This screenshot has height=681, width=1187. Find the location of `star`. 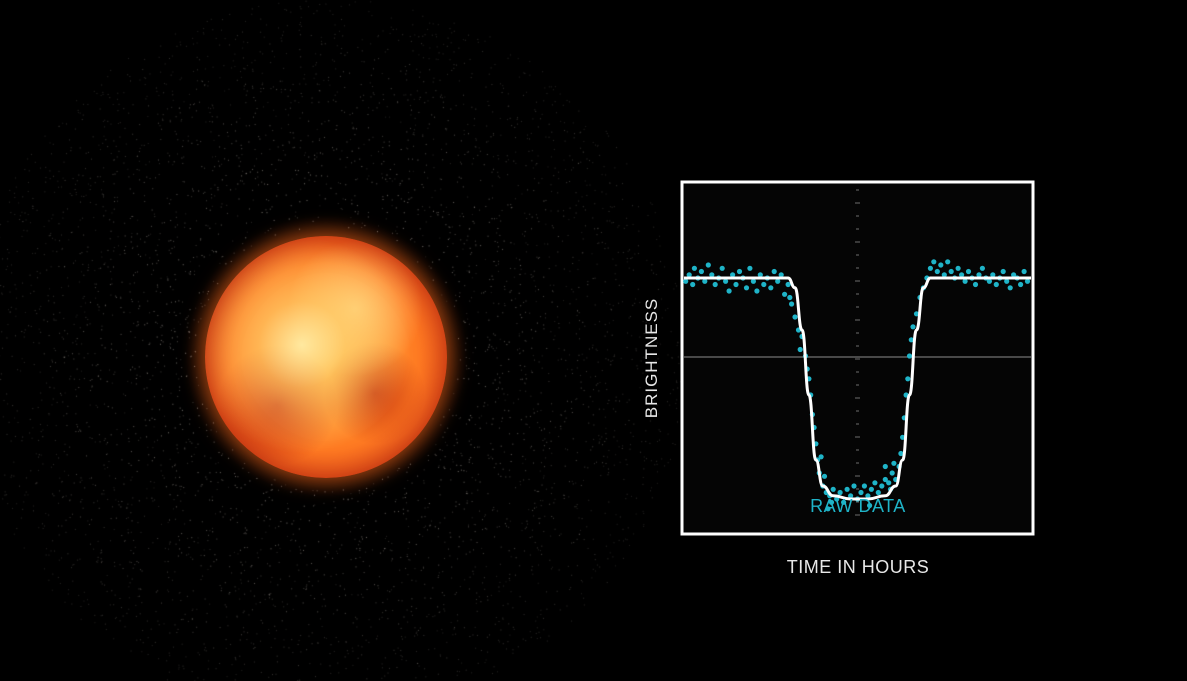

star is located at coordinates (326, 357).